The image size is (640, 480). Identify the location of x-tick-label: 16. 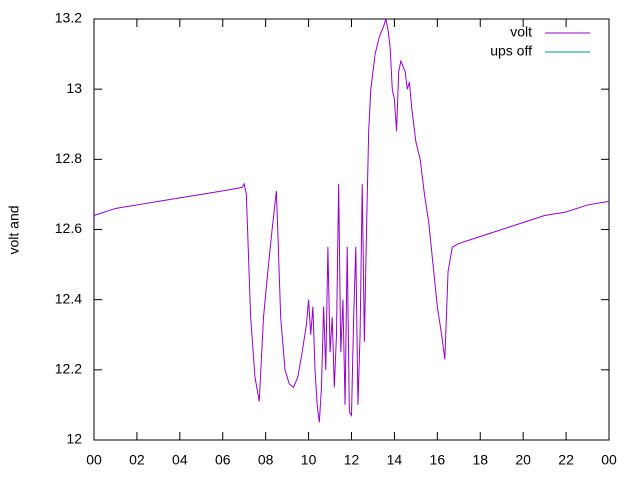
(438, 460).